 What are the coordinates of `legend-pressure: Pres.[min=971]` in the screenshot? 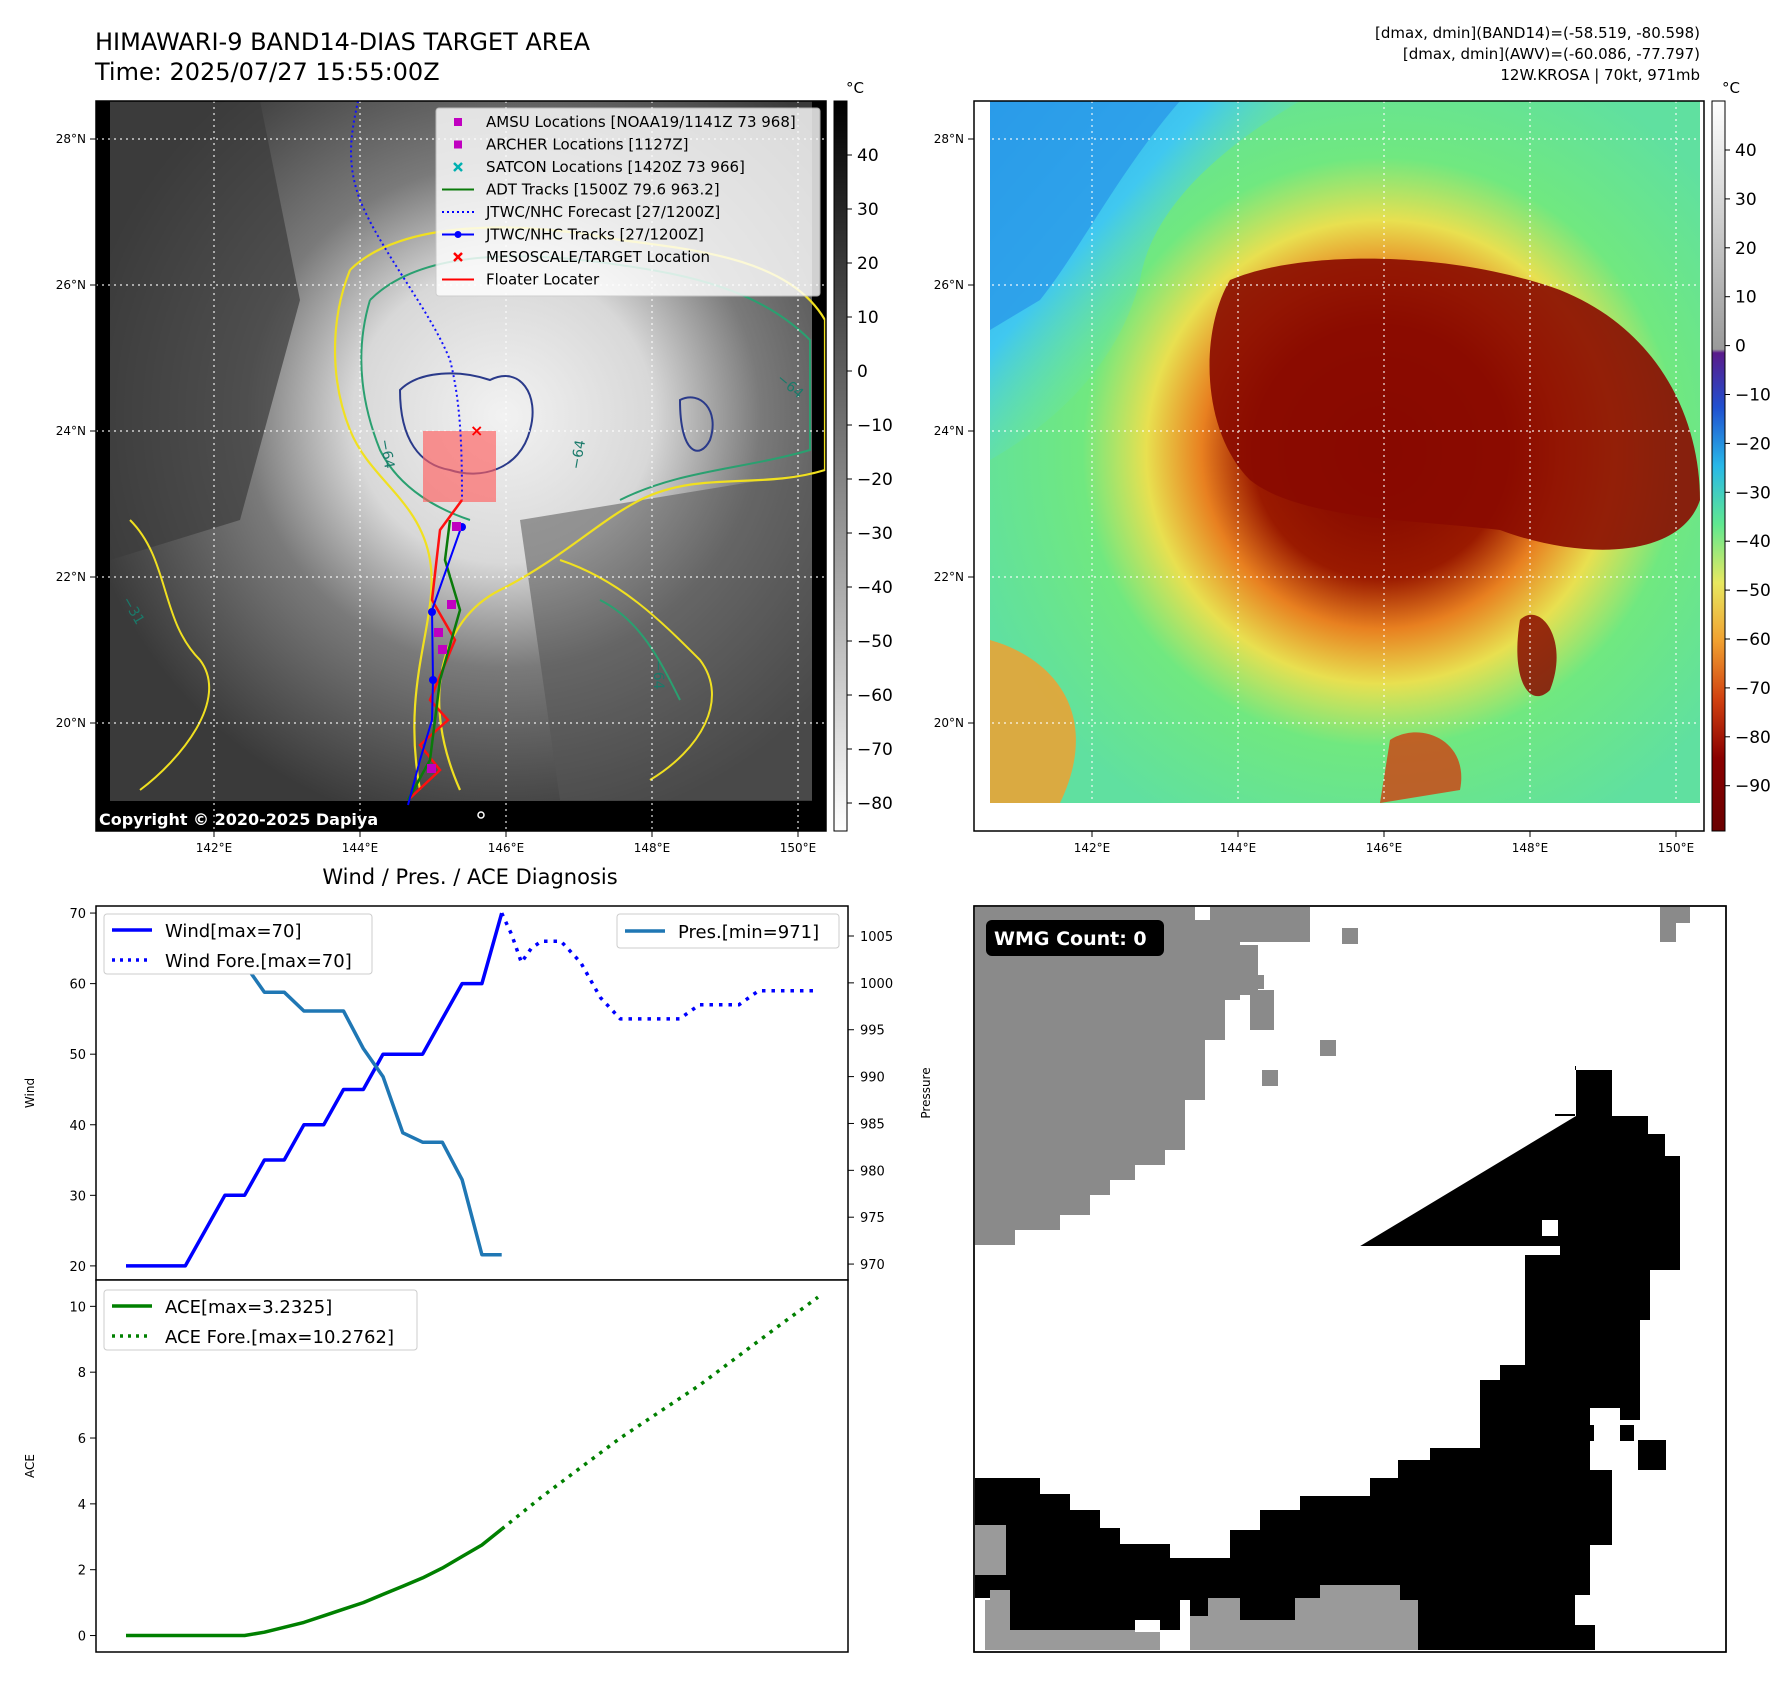 It's located at (748, 932).